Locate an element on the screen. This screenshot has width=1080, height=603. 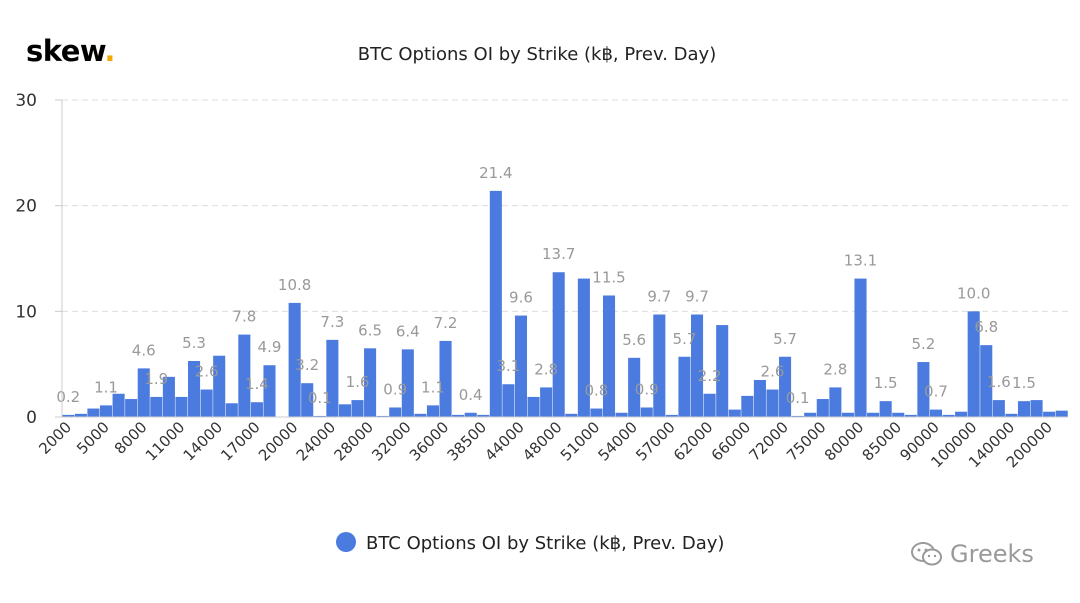
data-label: 0.8 is located at coordinates (597, 391).